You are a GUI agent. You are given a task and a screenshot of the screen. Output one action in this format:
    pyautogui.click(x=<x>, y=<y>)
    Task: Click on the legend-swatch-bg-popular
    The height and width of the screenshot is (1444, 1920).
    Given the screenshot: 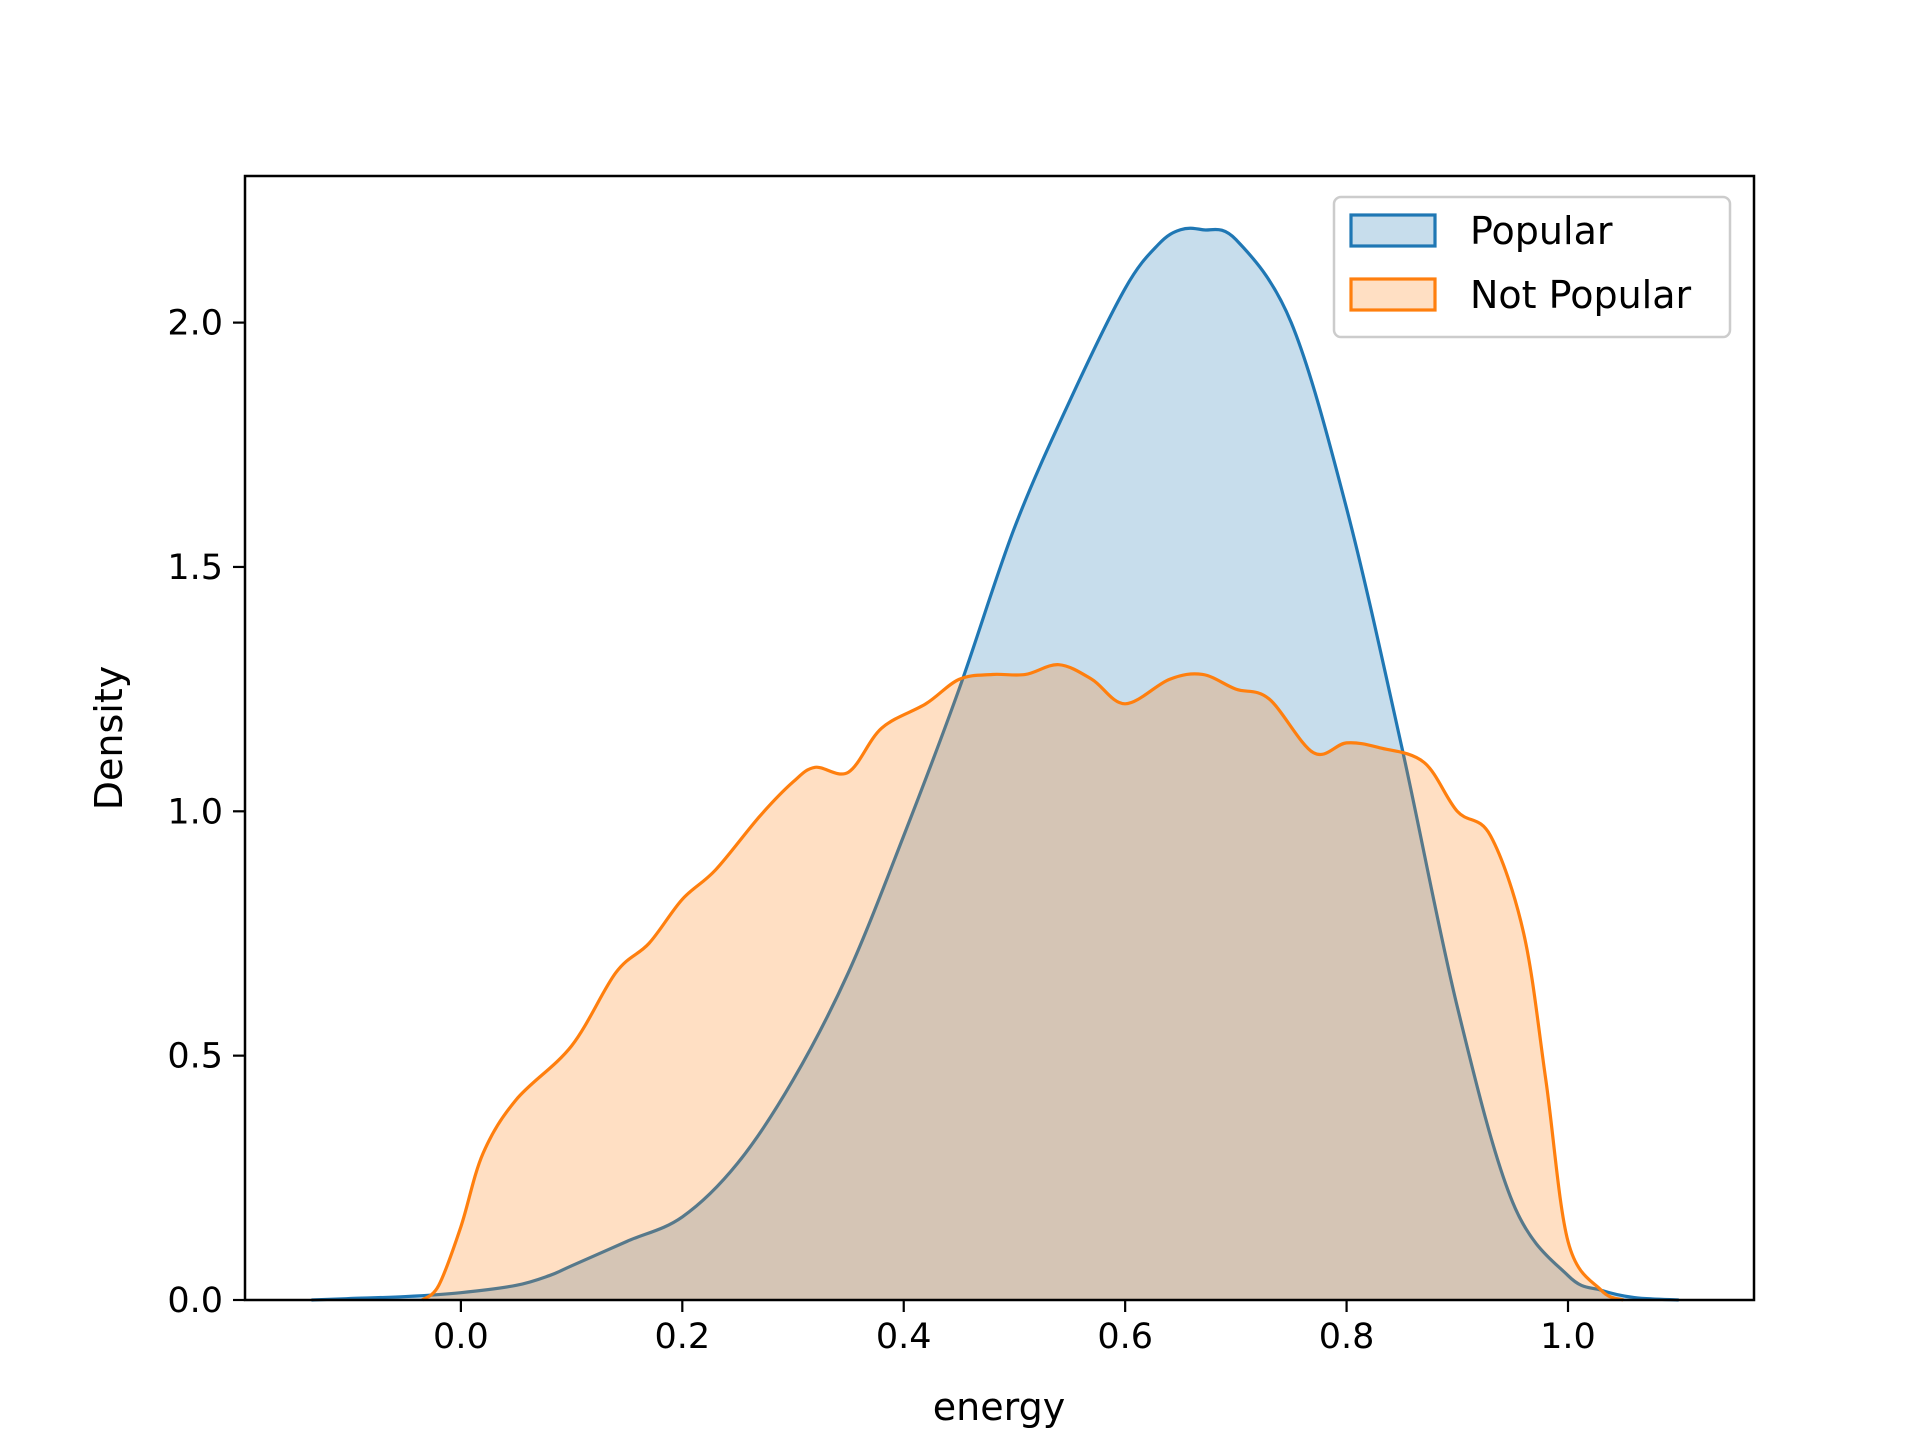 What is the action you would take?
    pyautogui.click(x=1393, y=230)
    